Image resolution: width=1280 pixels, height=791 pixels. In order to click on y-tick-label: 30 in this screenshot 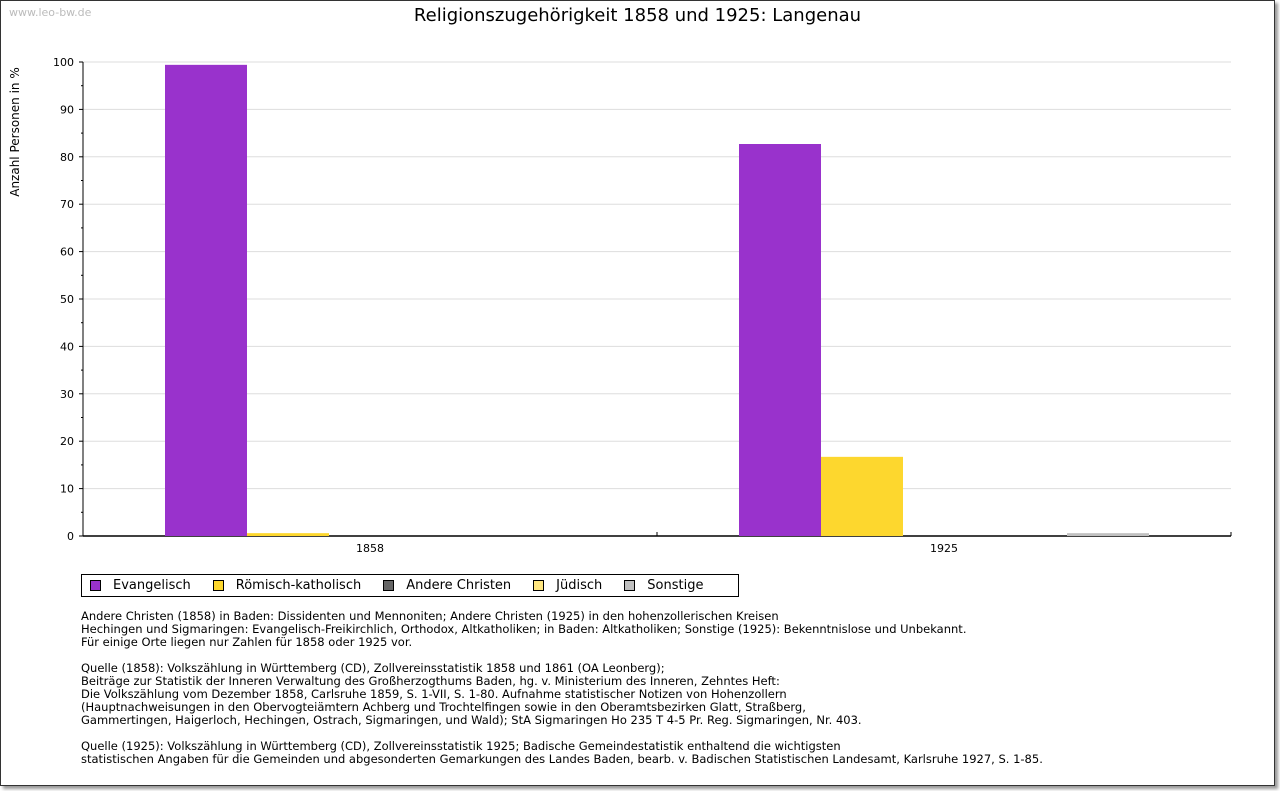, I will do `click(67, 394)`.